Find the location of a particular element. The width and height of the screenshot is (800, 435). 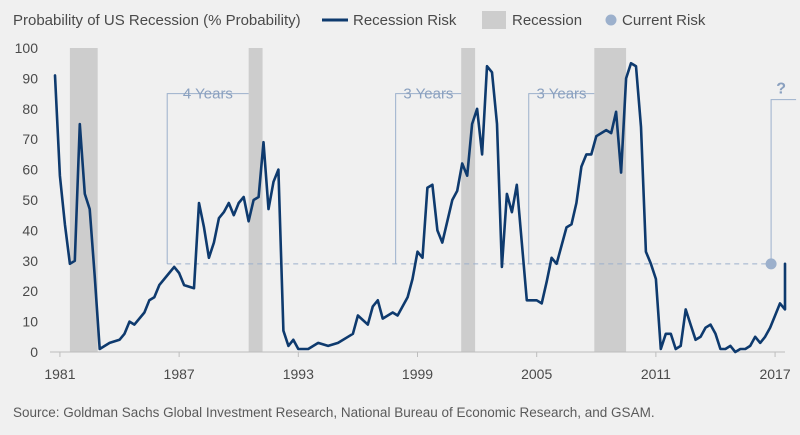

legend-label-recession-risk: Recession Risk is located at coordinates (405, 20).